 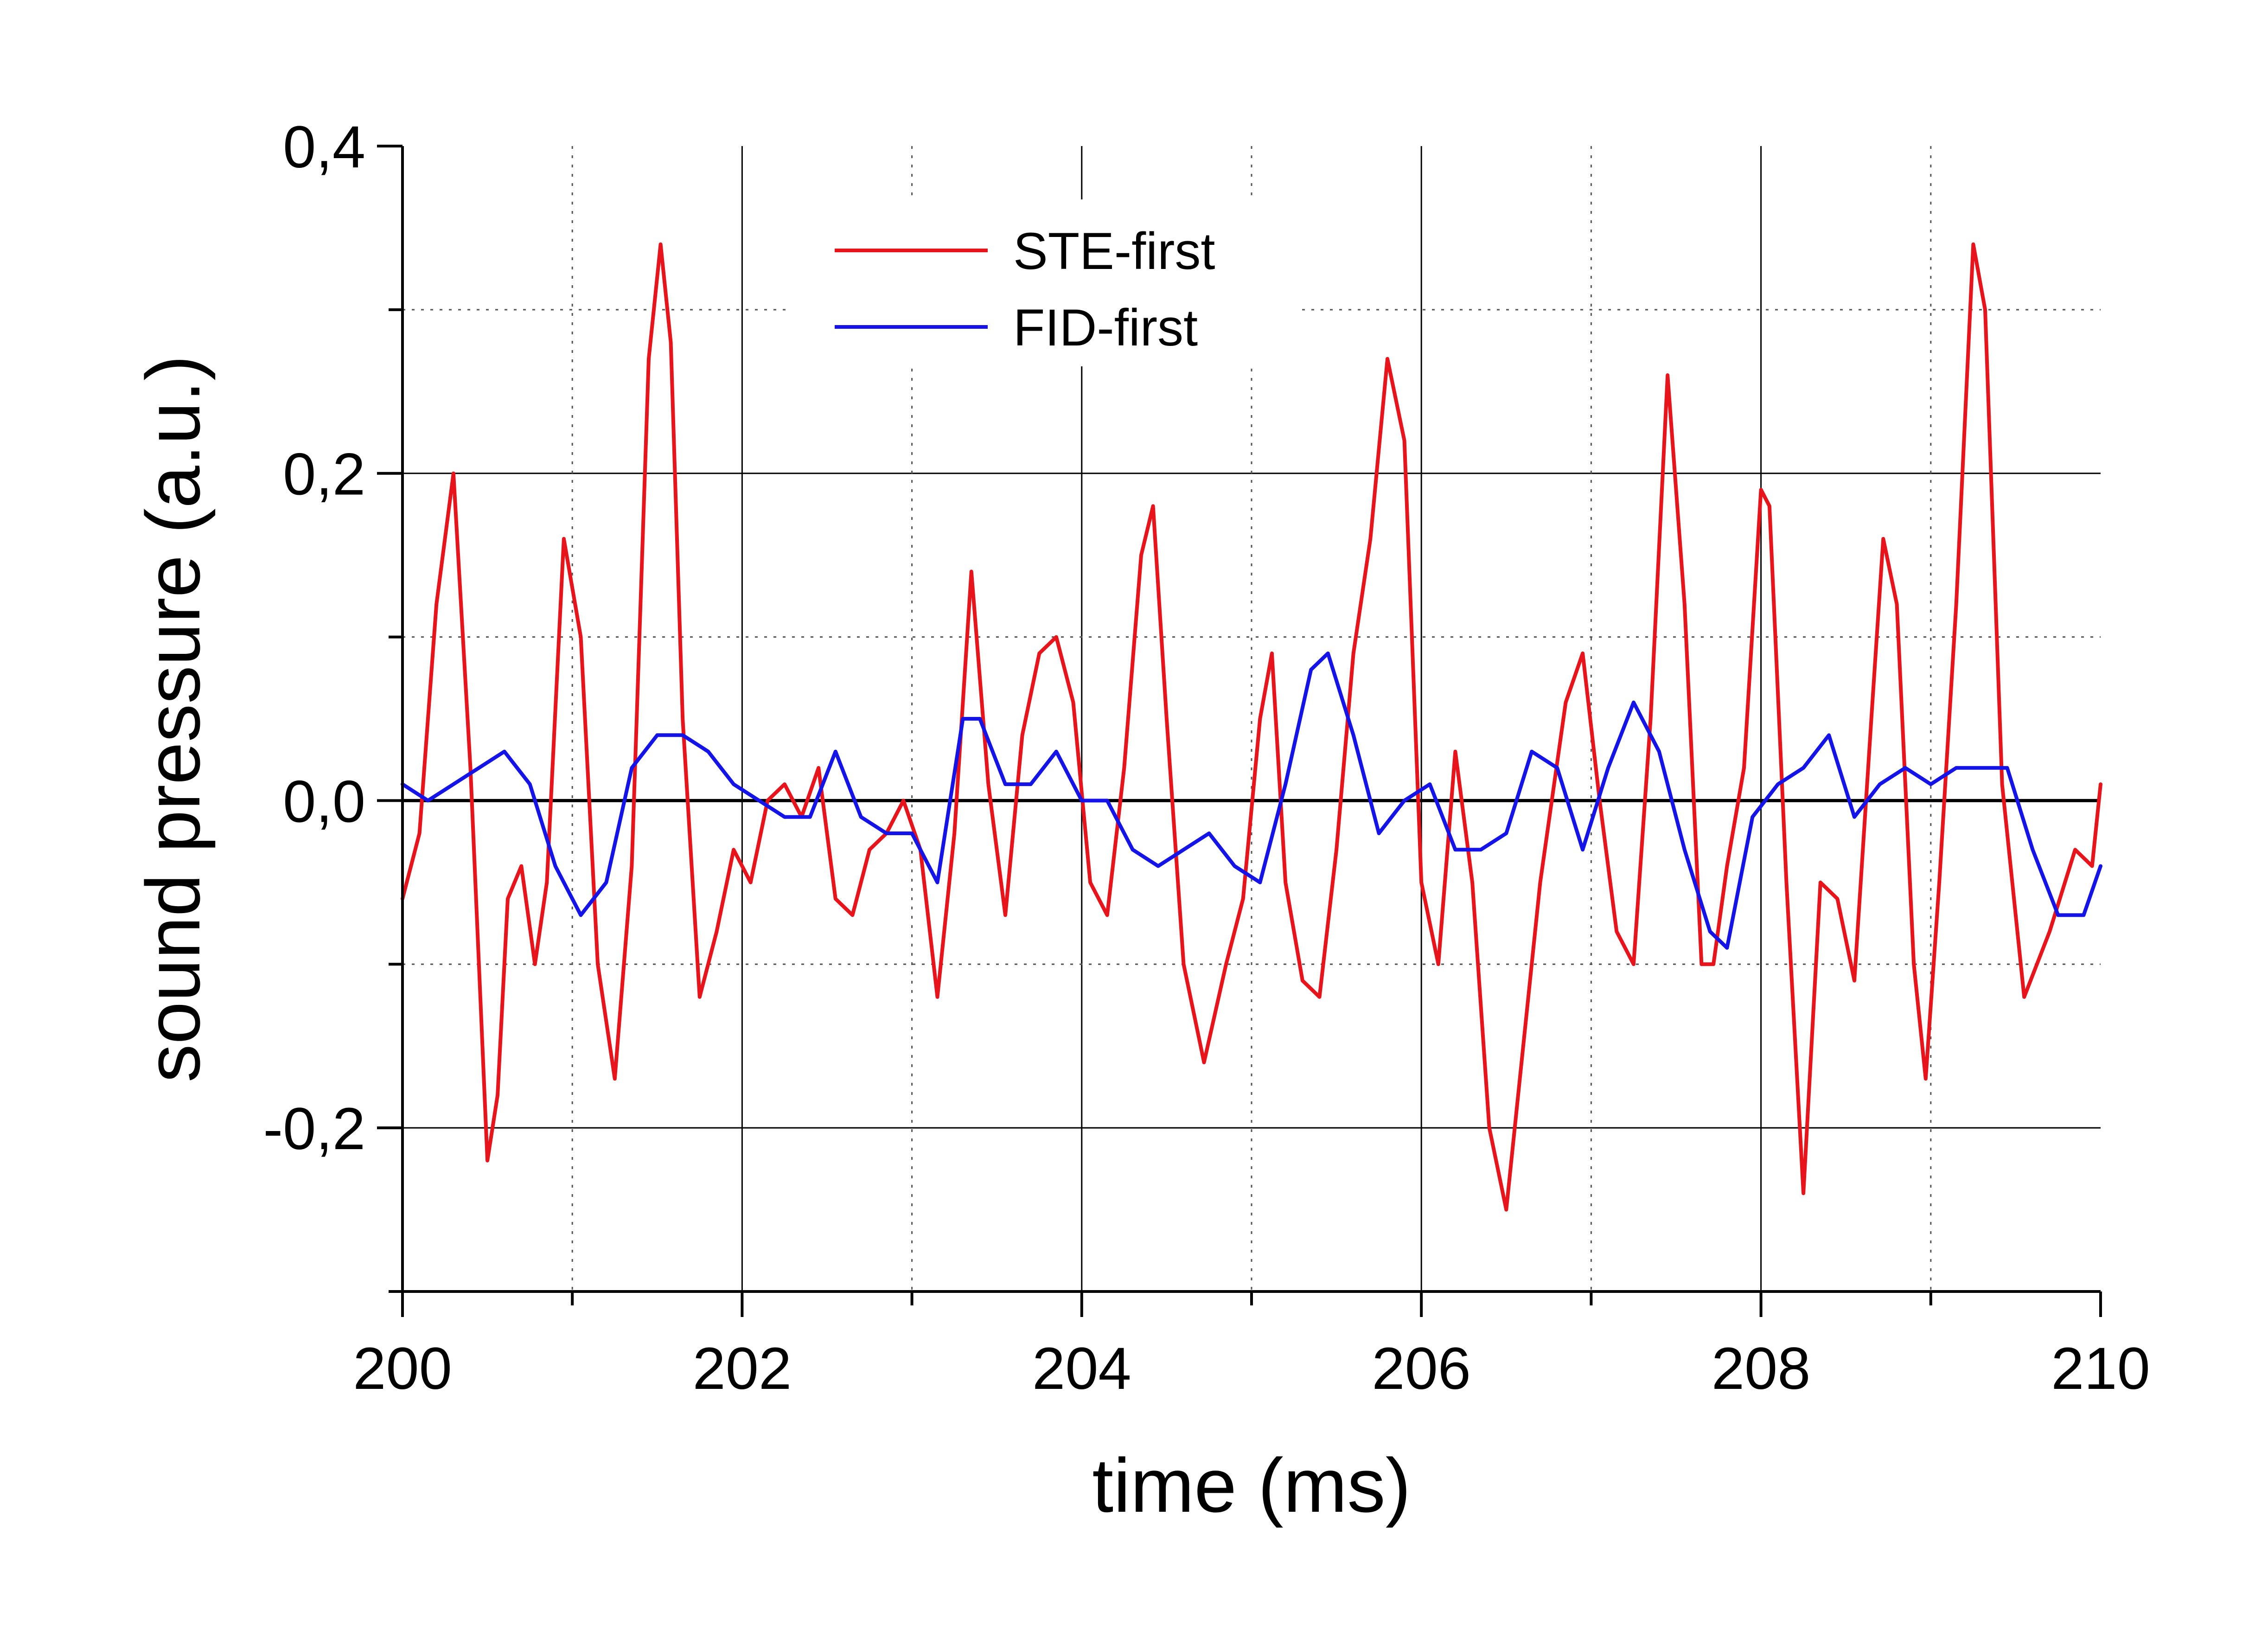 What do you see at coordinates (1114, 251) in the screenshot?
I see `legend-label-ste-first: STE-first` at bounding box center [1114, 251].